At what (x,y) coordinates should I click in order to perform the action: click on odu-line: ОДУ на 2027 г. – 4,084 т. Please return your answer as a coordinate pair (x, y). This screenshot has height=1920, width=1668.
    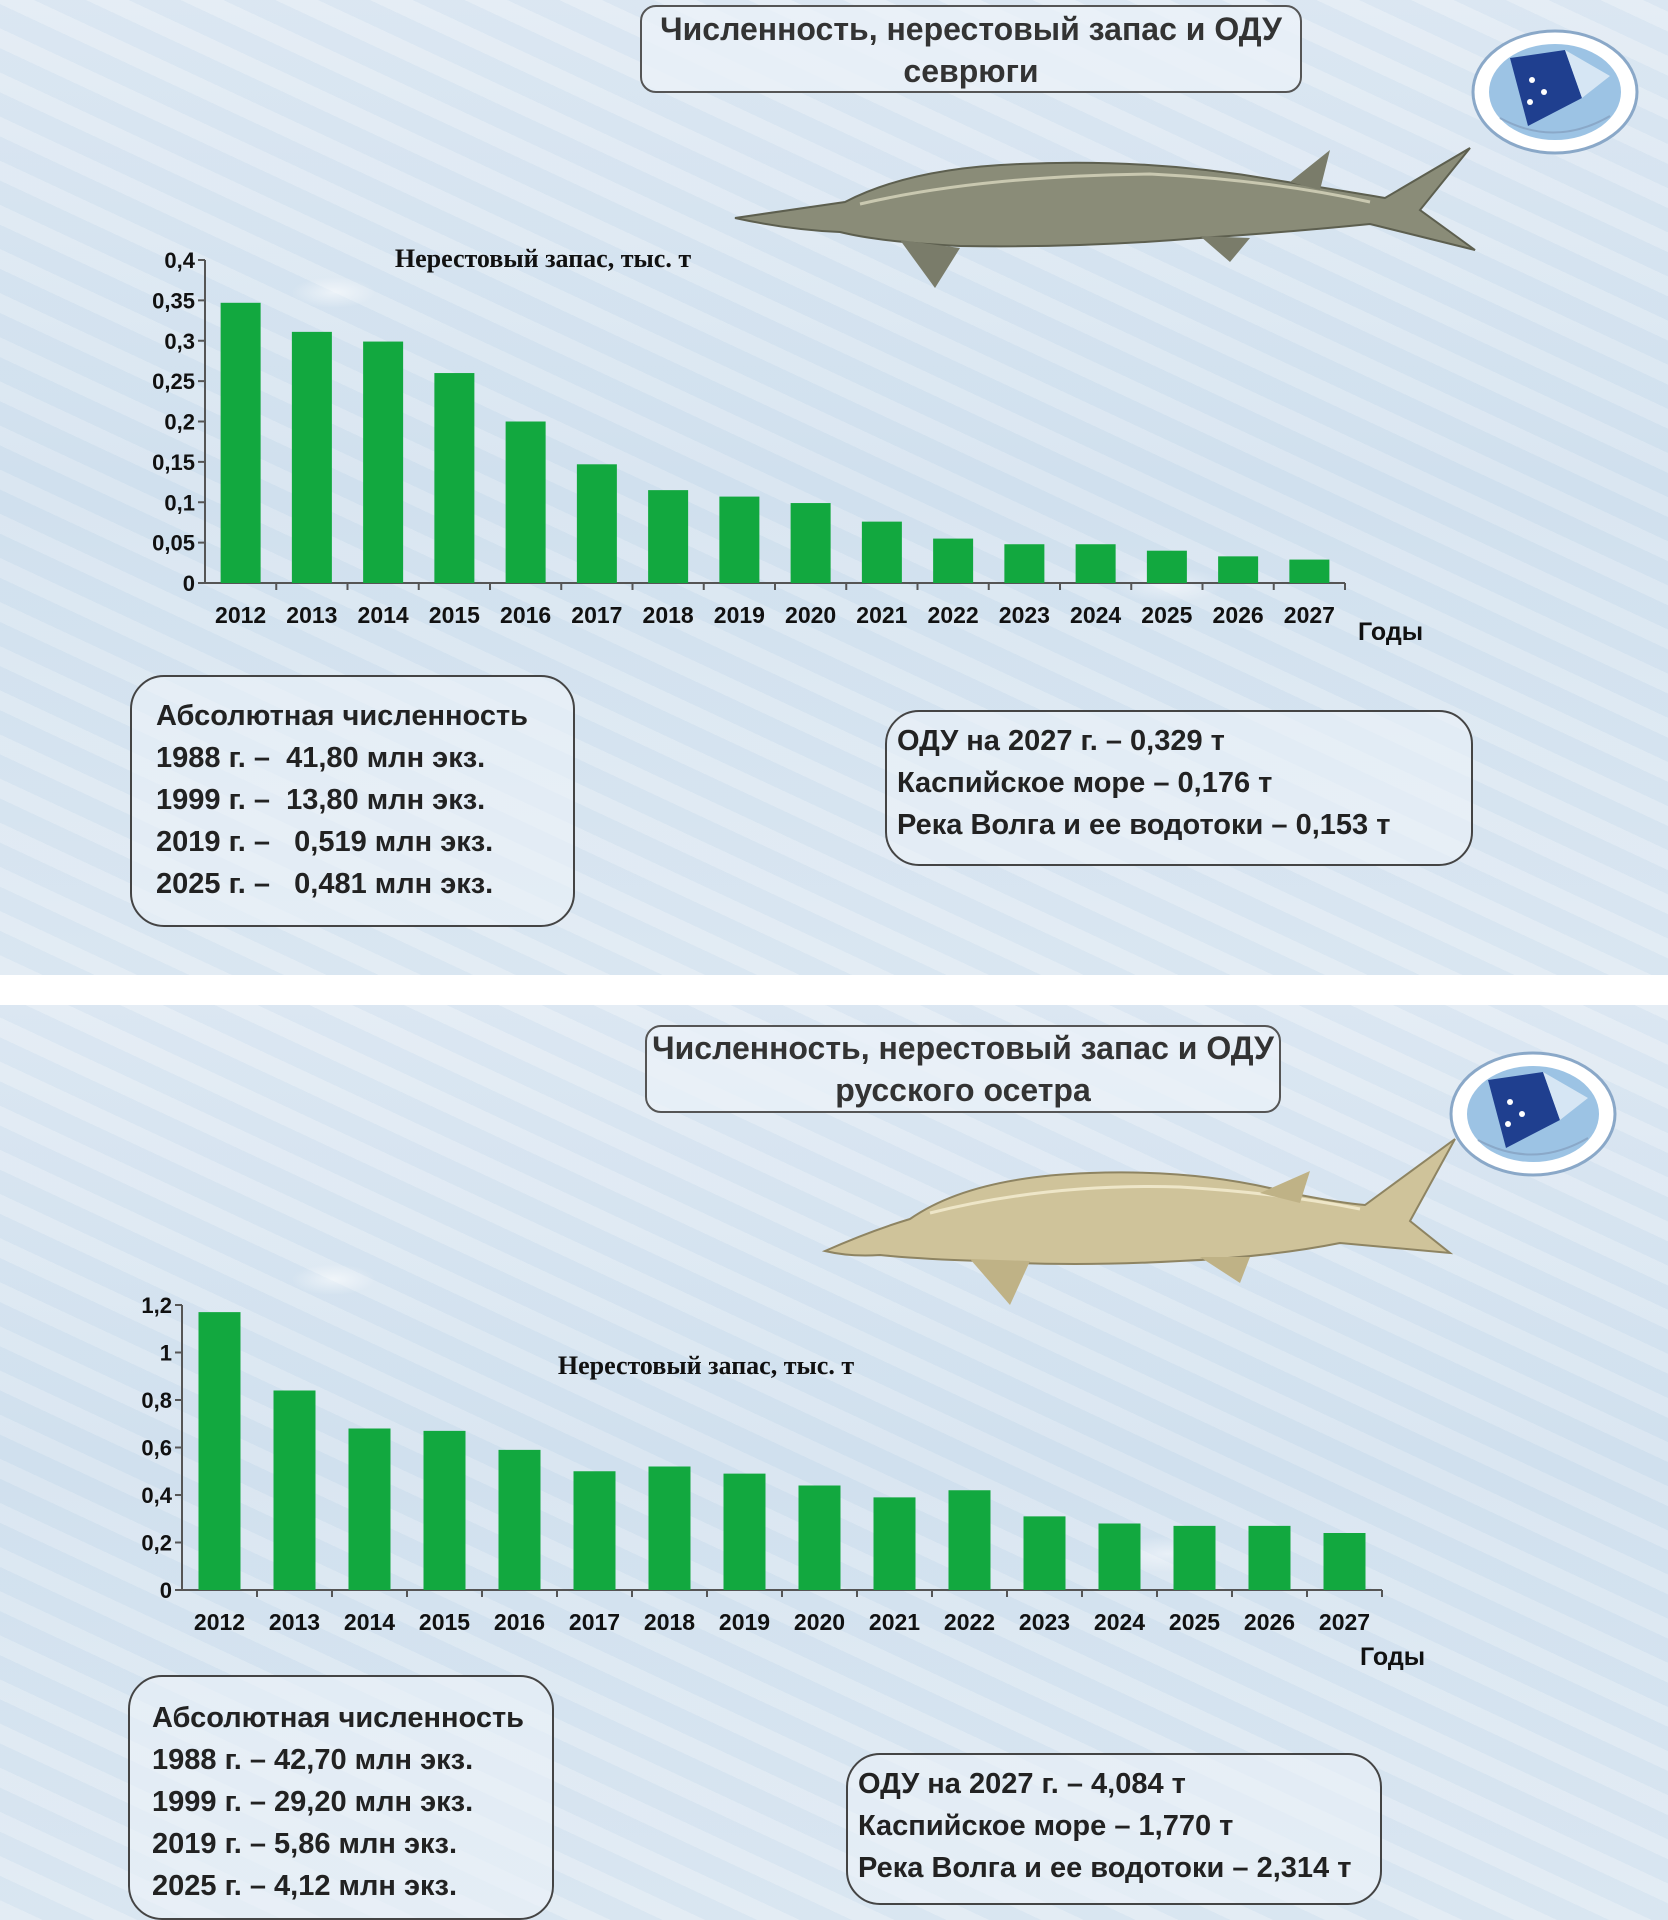
    Looking at the image, I should click on (1022, 1784).